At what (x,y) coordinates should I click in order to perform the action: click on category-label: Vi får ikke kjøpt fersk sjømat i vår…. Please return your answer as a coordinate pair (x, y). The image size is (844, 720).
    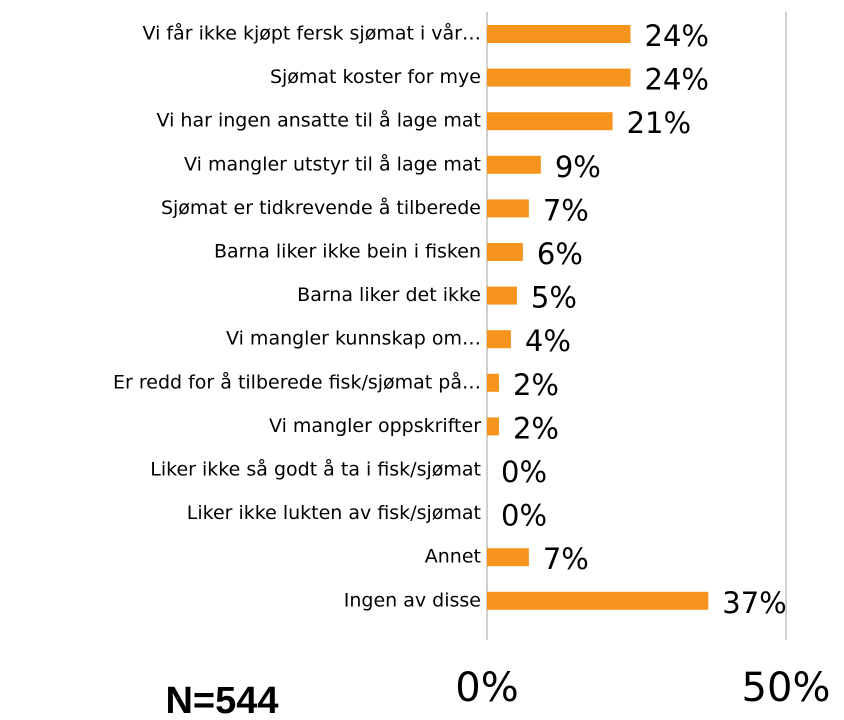
    Looking at the image, I should click on (312, 33).